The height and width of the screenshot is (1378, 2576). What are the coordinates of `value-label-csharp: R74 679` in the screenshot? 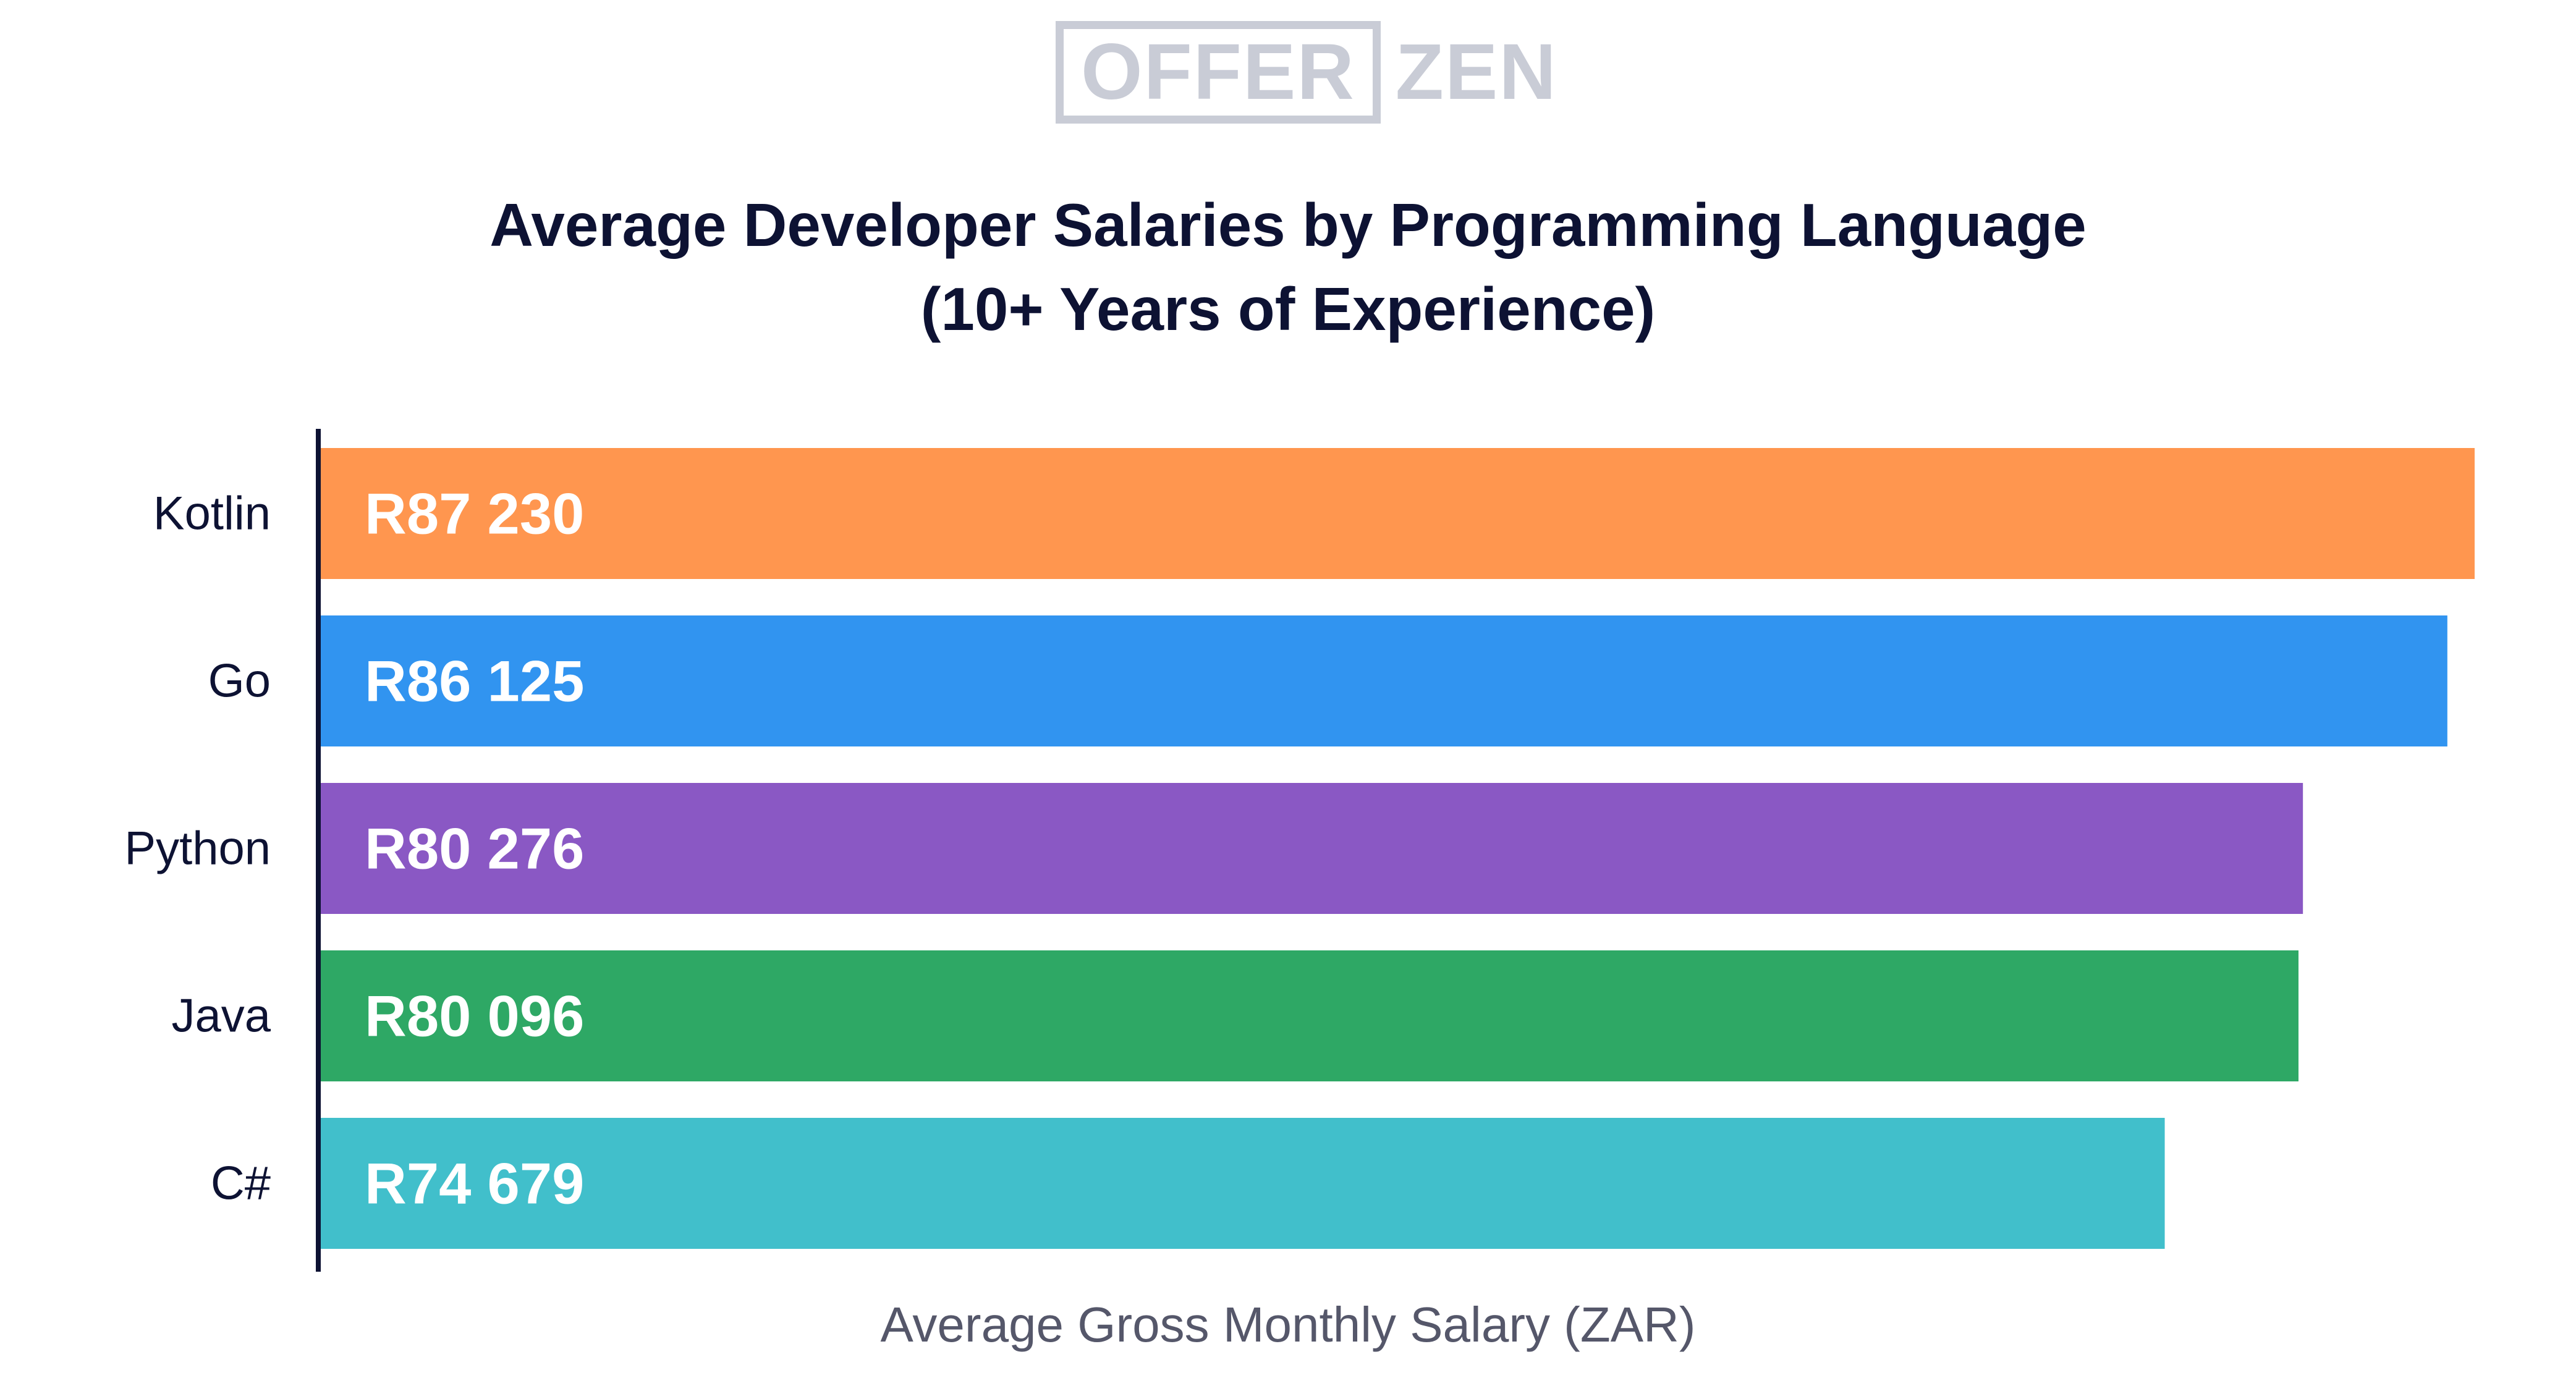 It's located at (474, 1183).